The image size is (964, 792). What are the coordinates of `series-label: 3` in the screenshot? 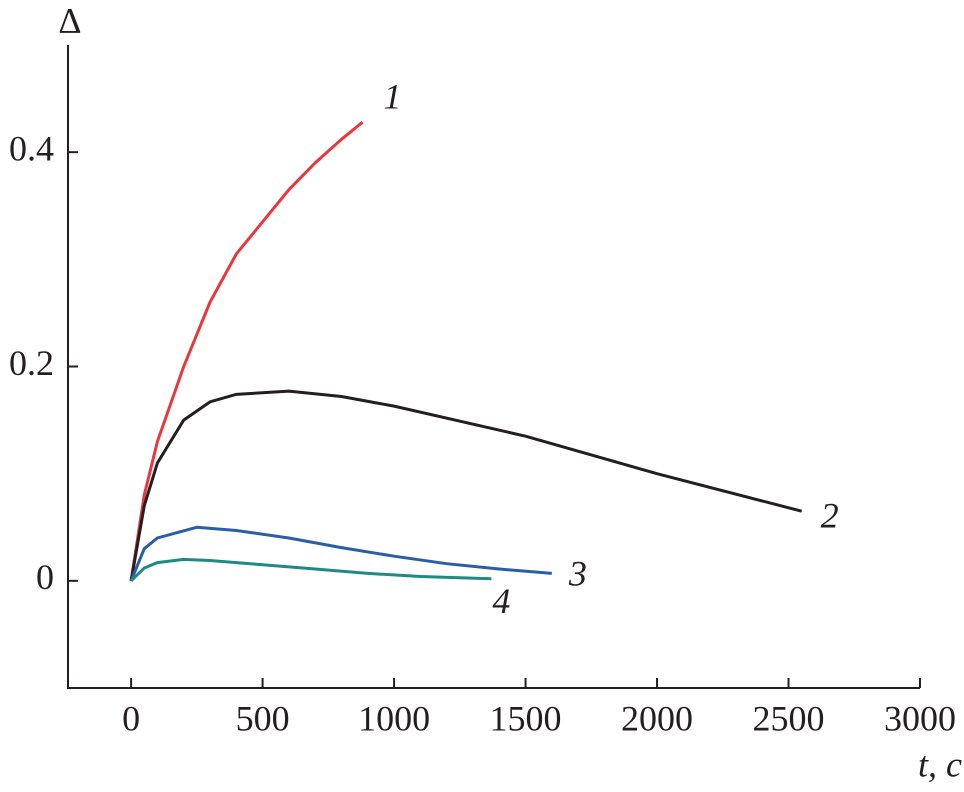 It's located at (577, 574).